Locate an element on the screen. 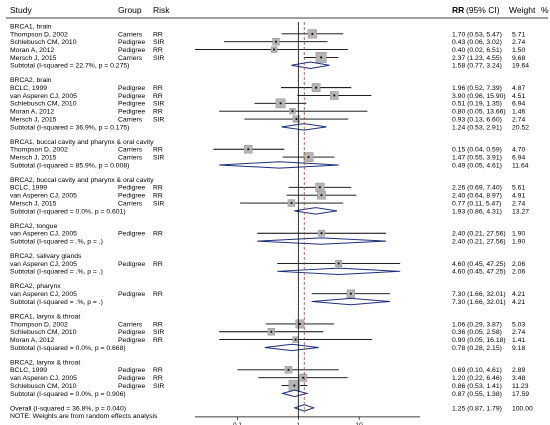 Image resolution: width=550 pixels, height=425 pixels. header-weight: Weight is located at coordinates (522, 10).